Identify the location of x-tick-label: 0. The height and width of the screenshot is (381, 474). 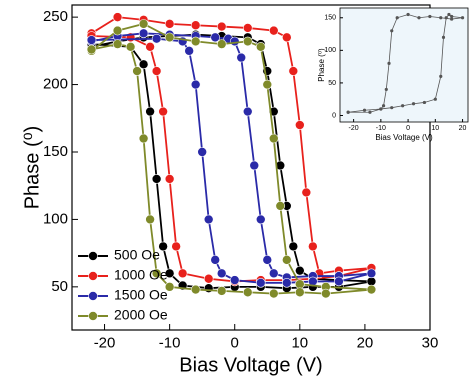
(408, 128).